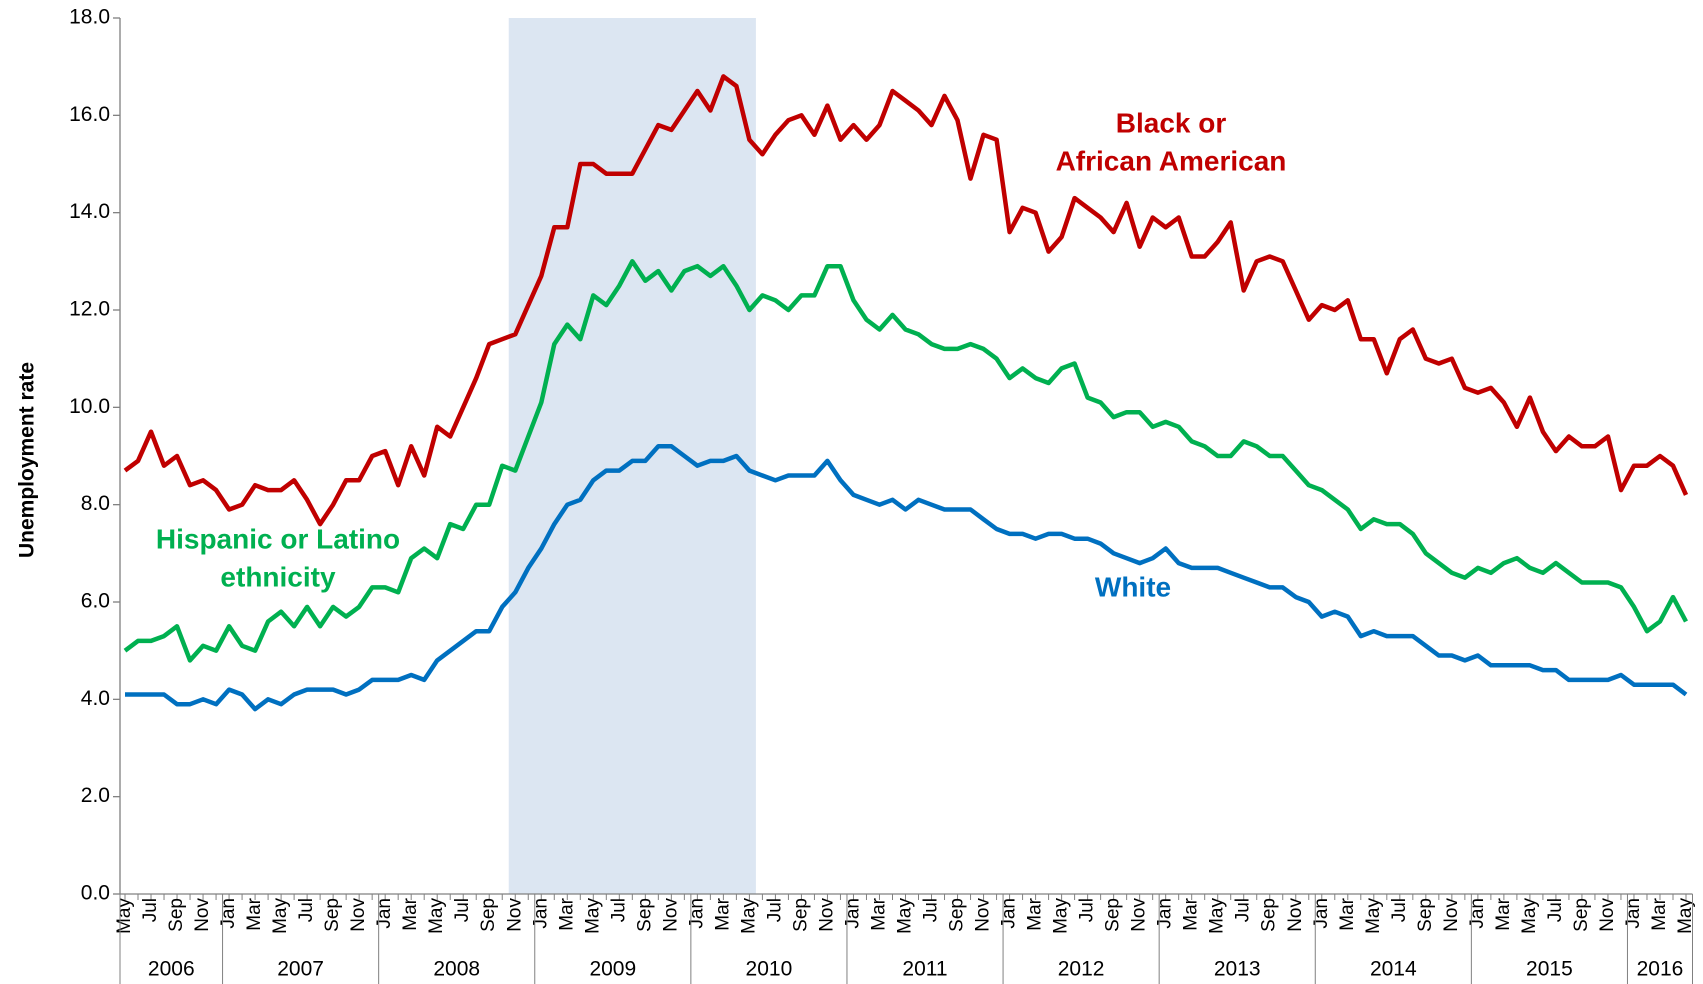 The width and height of the screenshot is (1703, 984). I want to click on year-label: 2010, so click(769, 969).